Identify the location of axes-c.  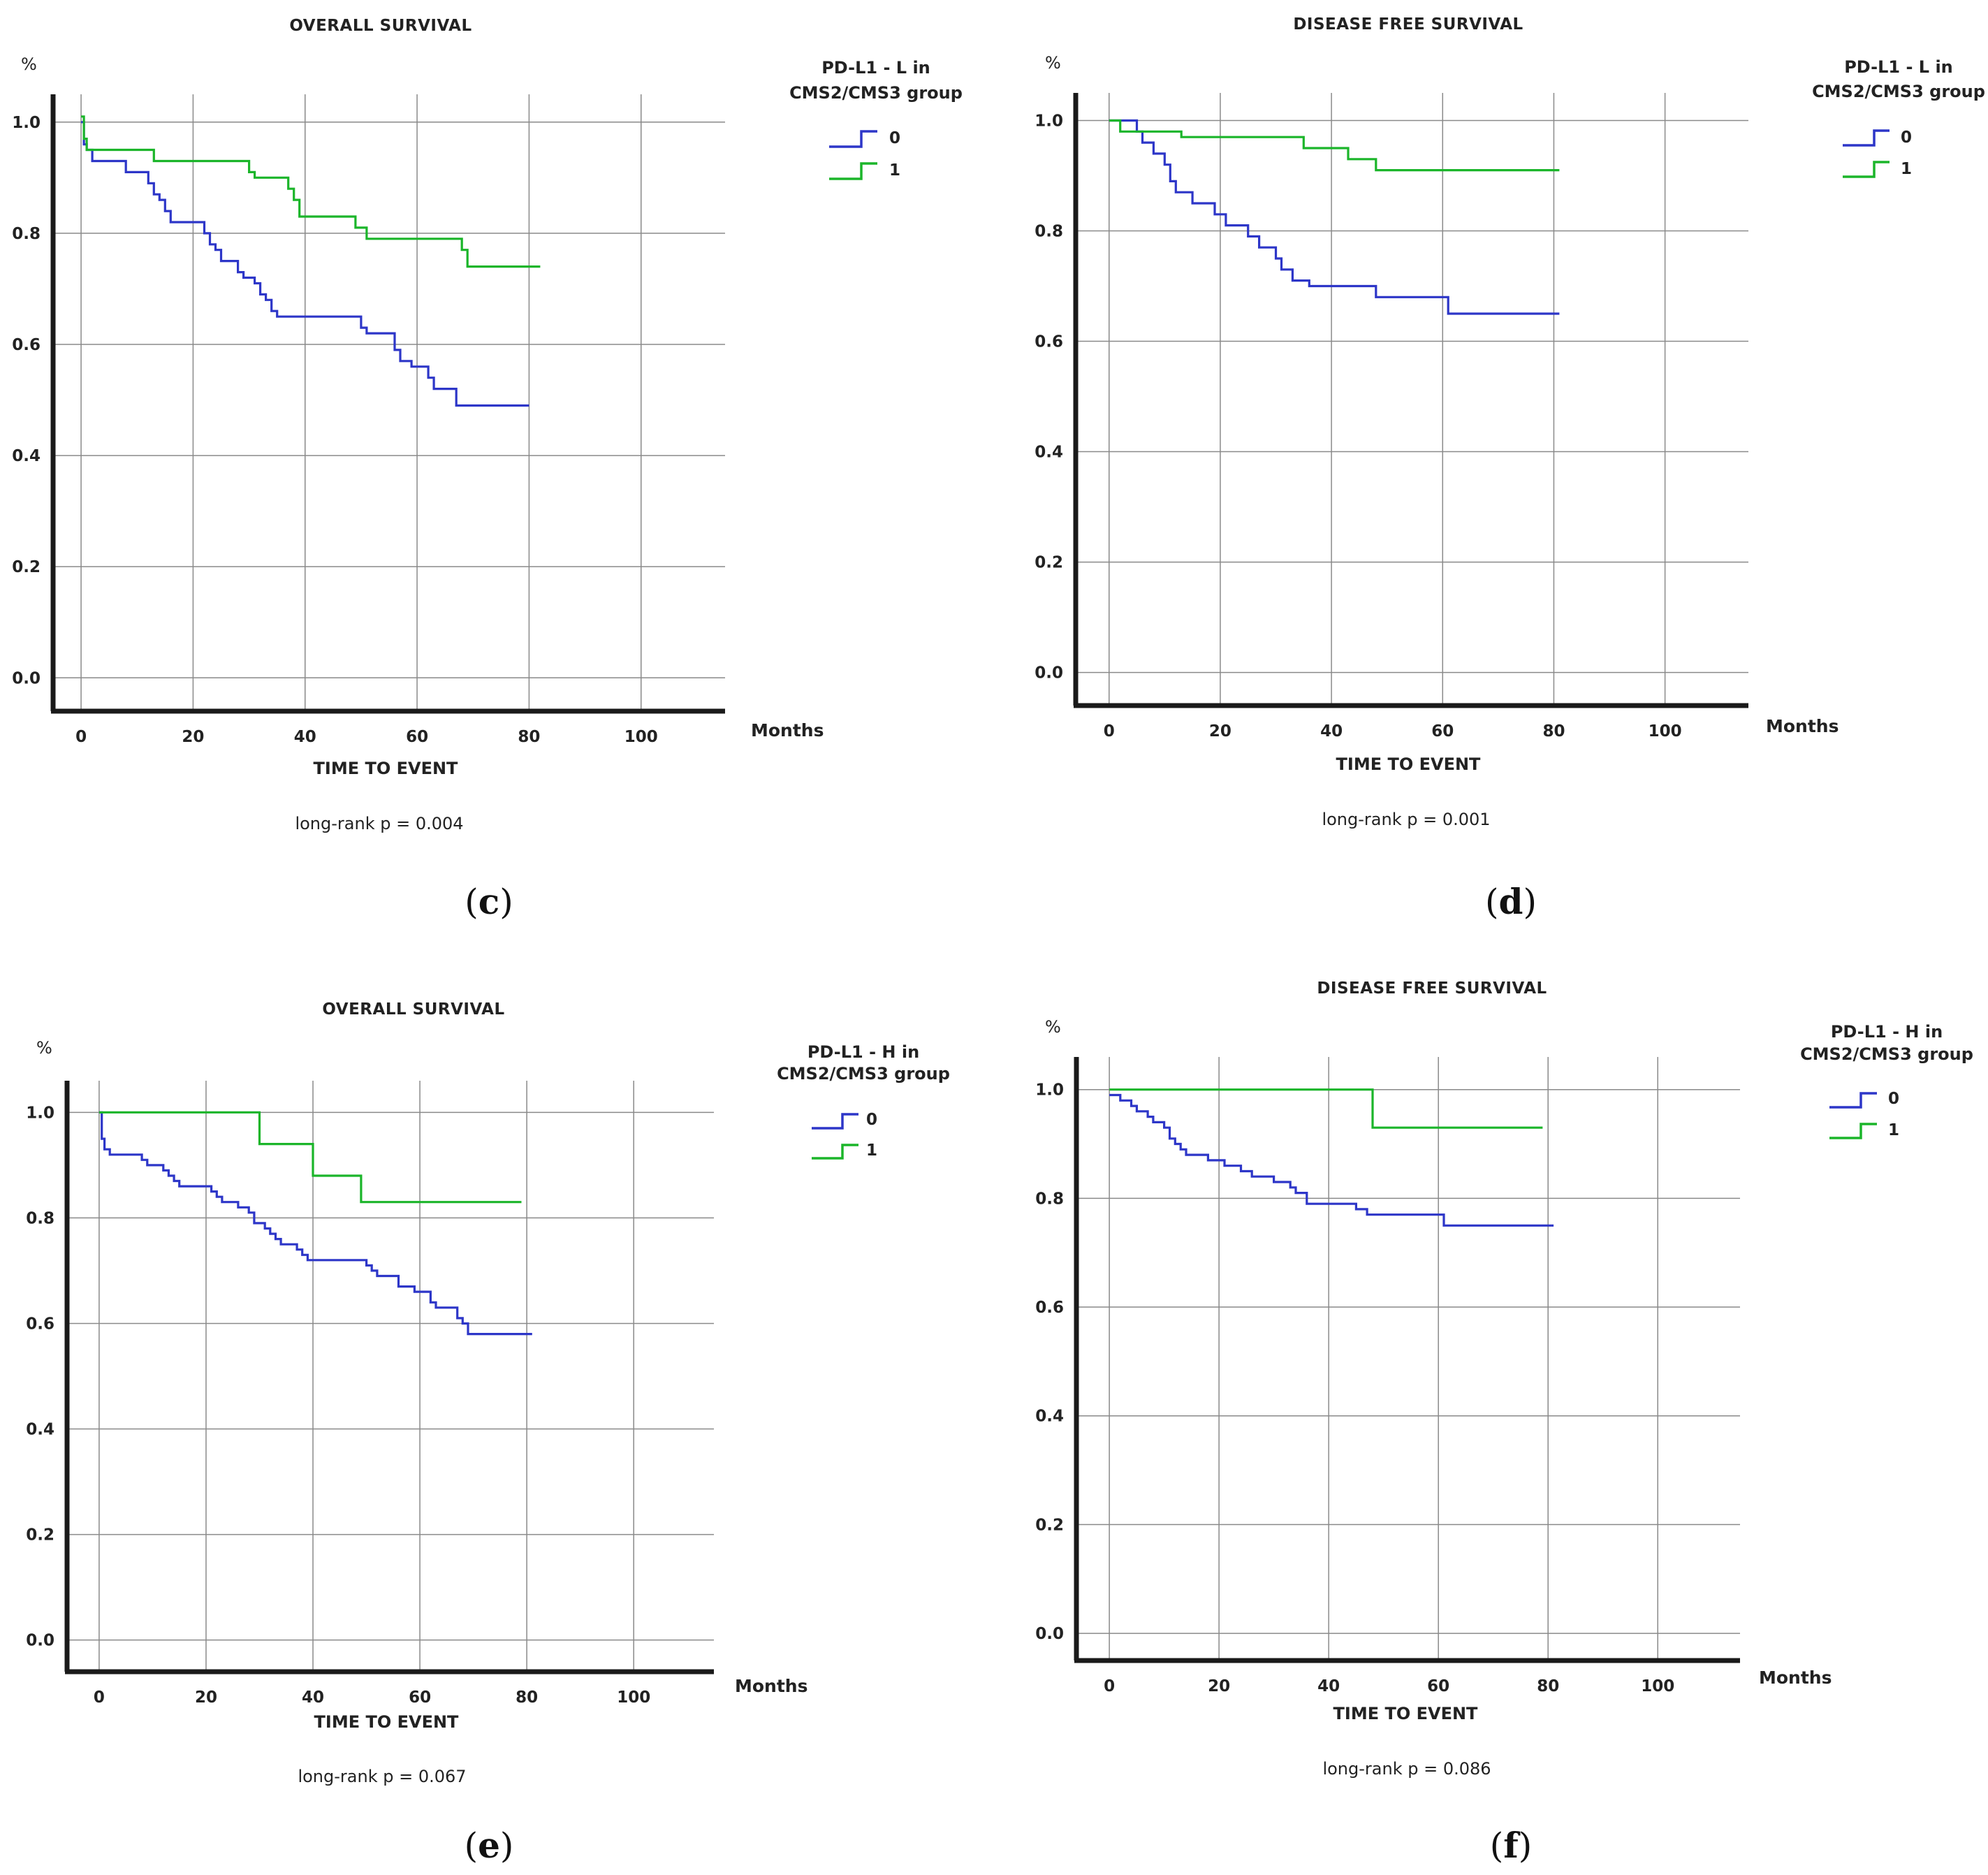
(387, 404).